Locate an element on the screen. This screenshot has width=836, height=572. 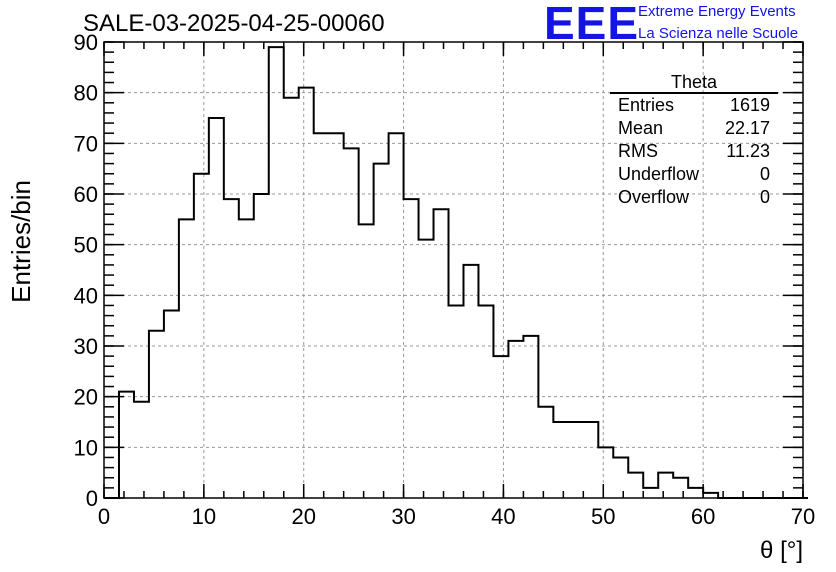
stats-label: RMS is located at coordinates (638, 151).